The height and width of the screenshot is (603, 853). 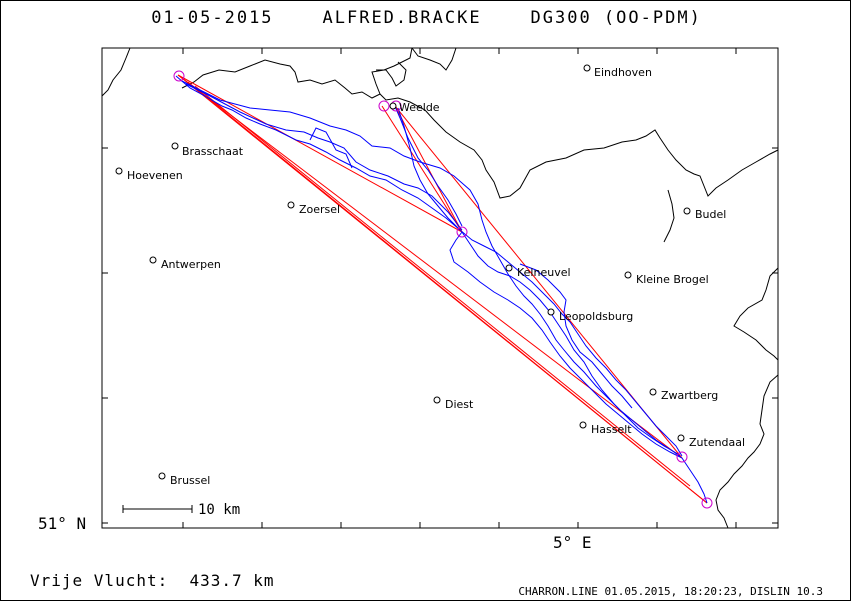 What do you see at coordinates (62, 523) in the screenshot?
I see `latitude-label: 51° N` at bounding box center [62, 523].